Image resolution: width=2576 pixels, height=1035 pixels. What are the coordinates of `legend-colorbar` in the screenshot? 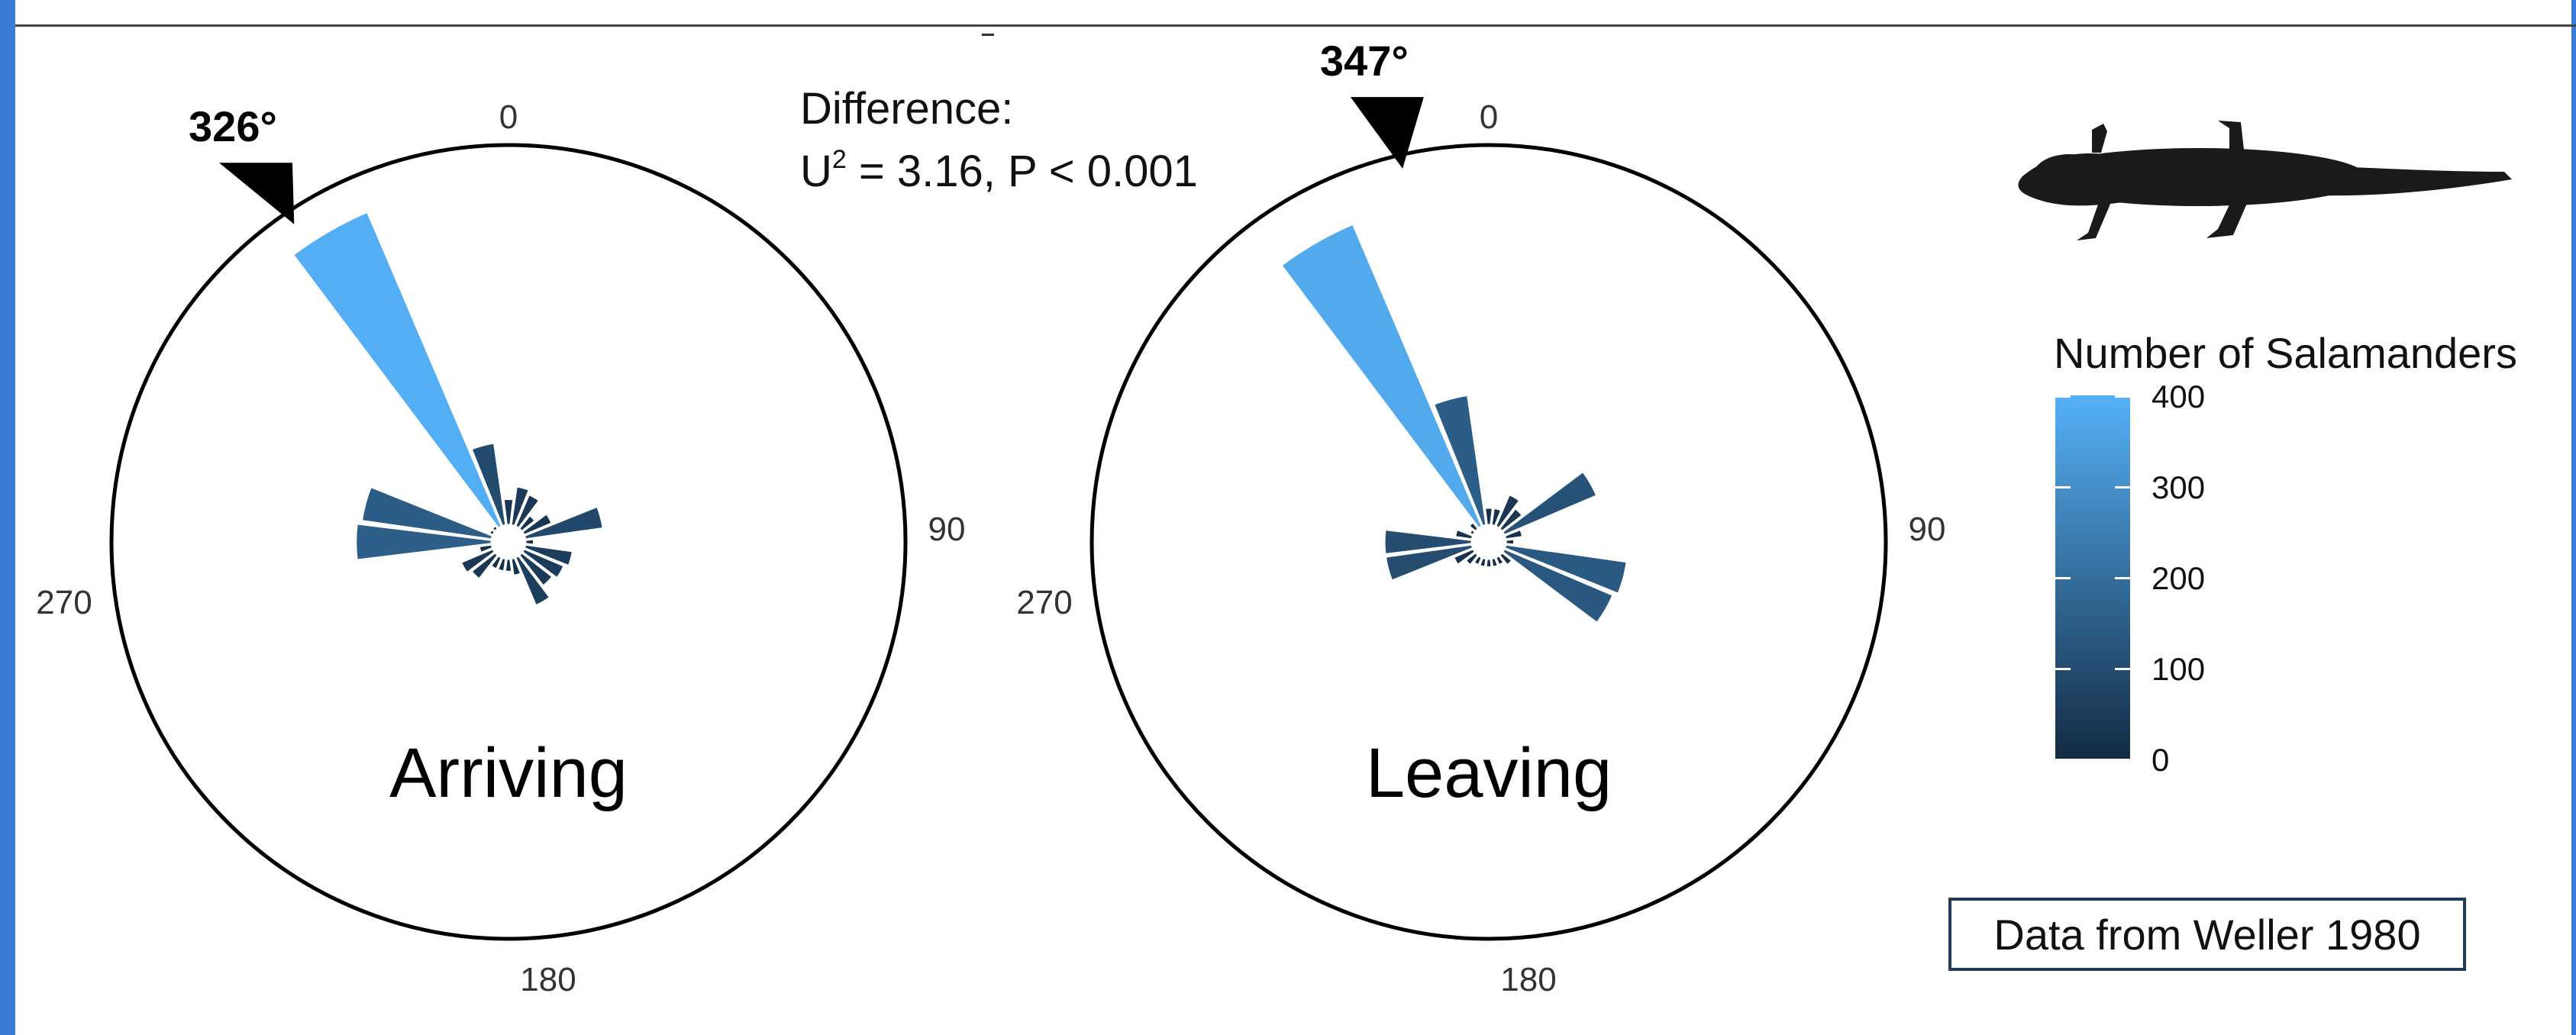 It's located at (2092, 577).